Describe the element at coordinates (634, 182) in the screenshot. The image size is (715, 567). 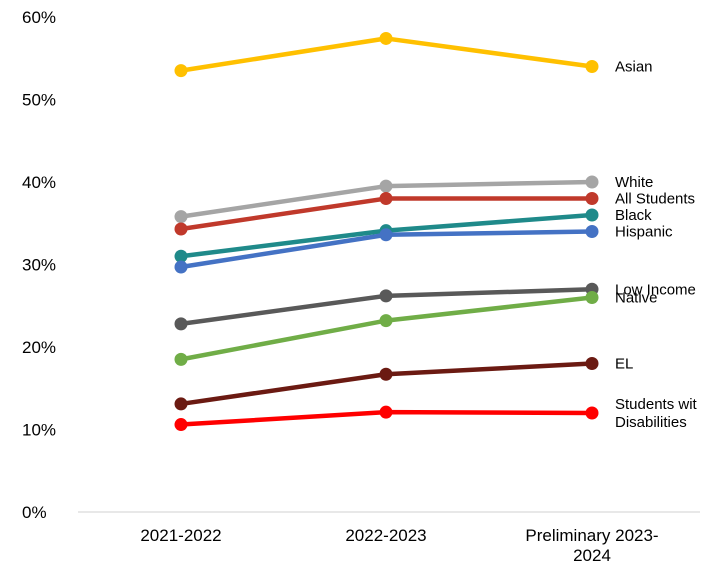
I see `series-label-white: White` at that location.